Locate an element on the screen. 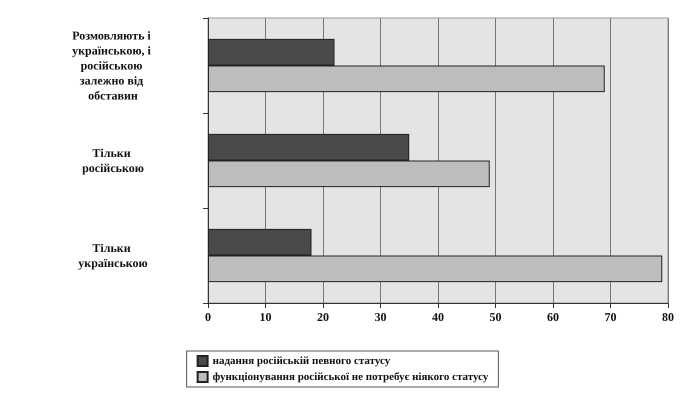 The width and height of the screenshot is (685, 401). x-tick-label: 60 is located at coordinates (553, 317).